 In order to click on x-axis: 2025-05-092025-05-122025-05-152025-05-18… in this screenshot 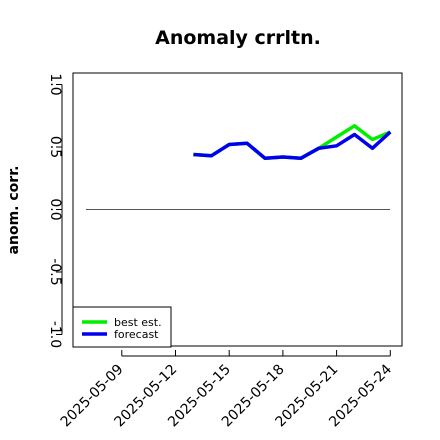, I will do `click(226, 390)`.